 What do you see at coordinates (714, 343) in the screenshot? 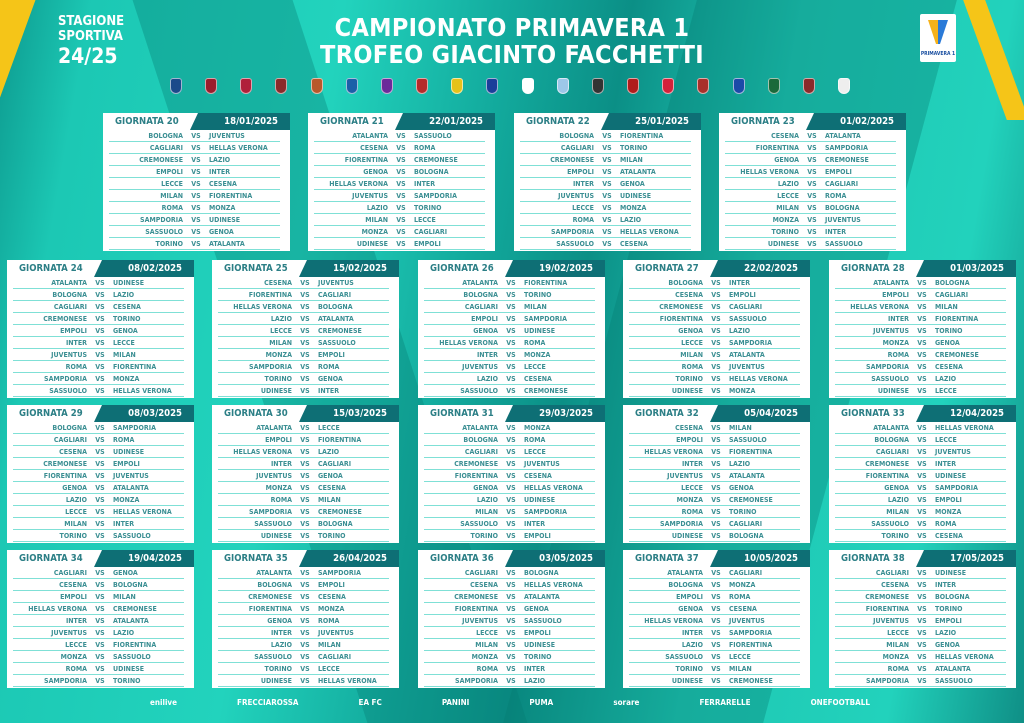
I see `match-row: LECCE VS SAMPDORIA` at bounding box center [714, 343].